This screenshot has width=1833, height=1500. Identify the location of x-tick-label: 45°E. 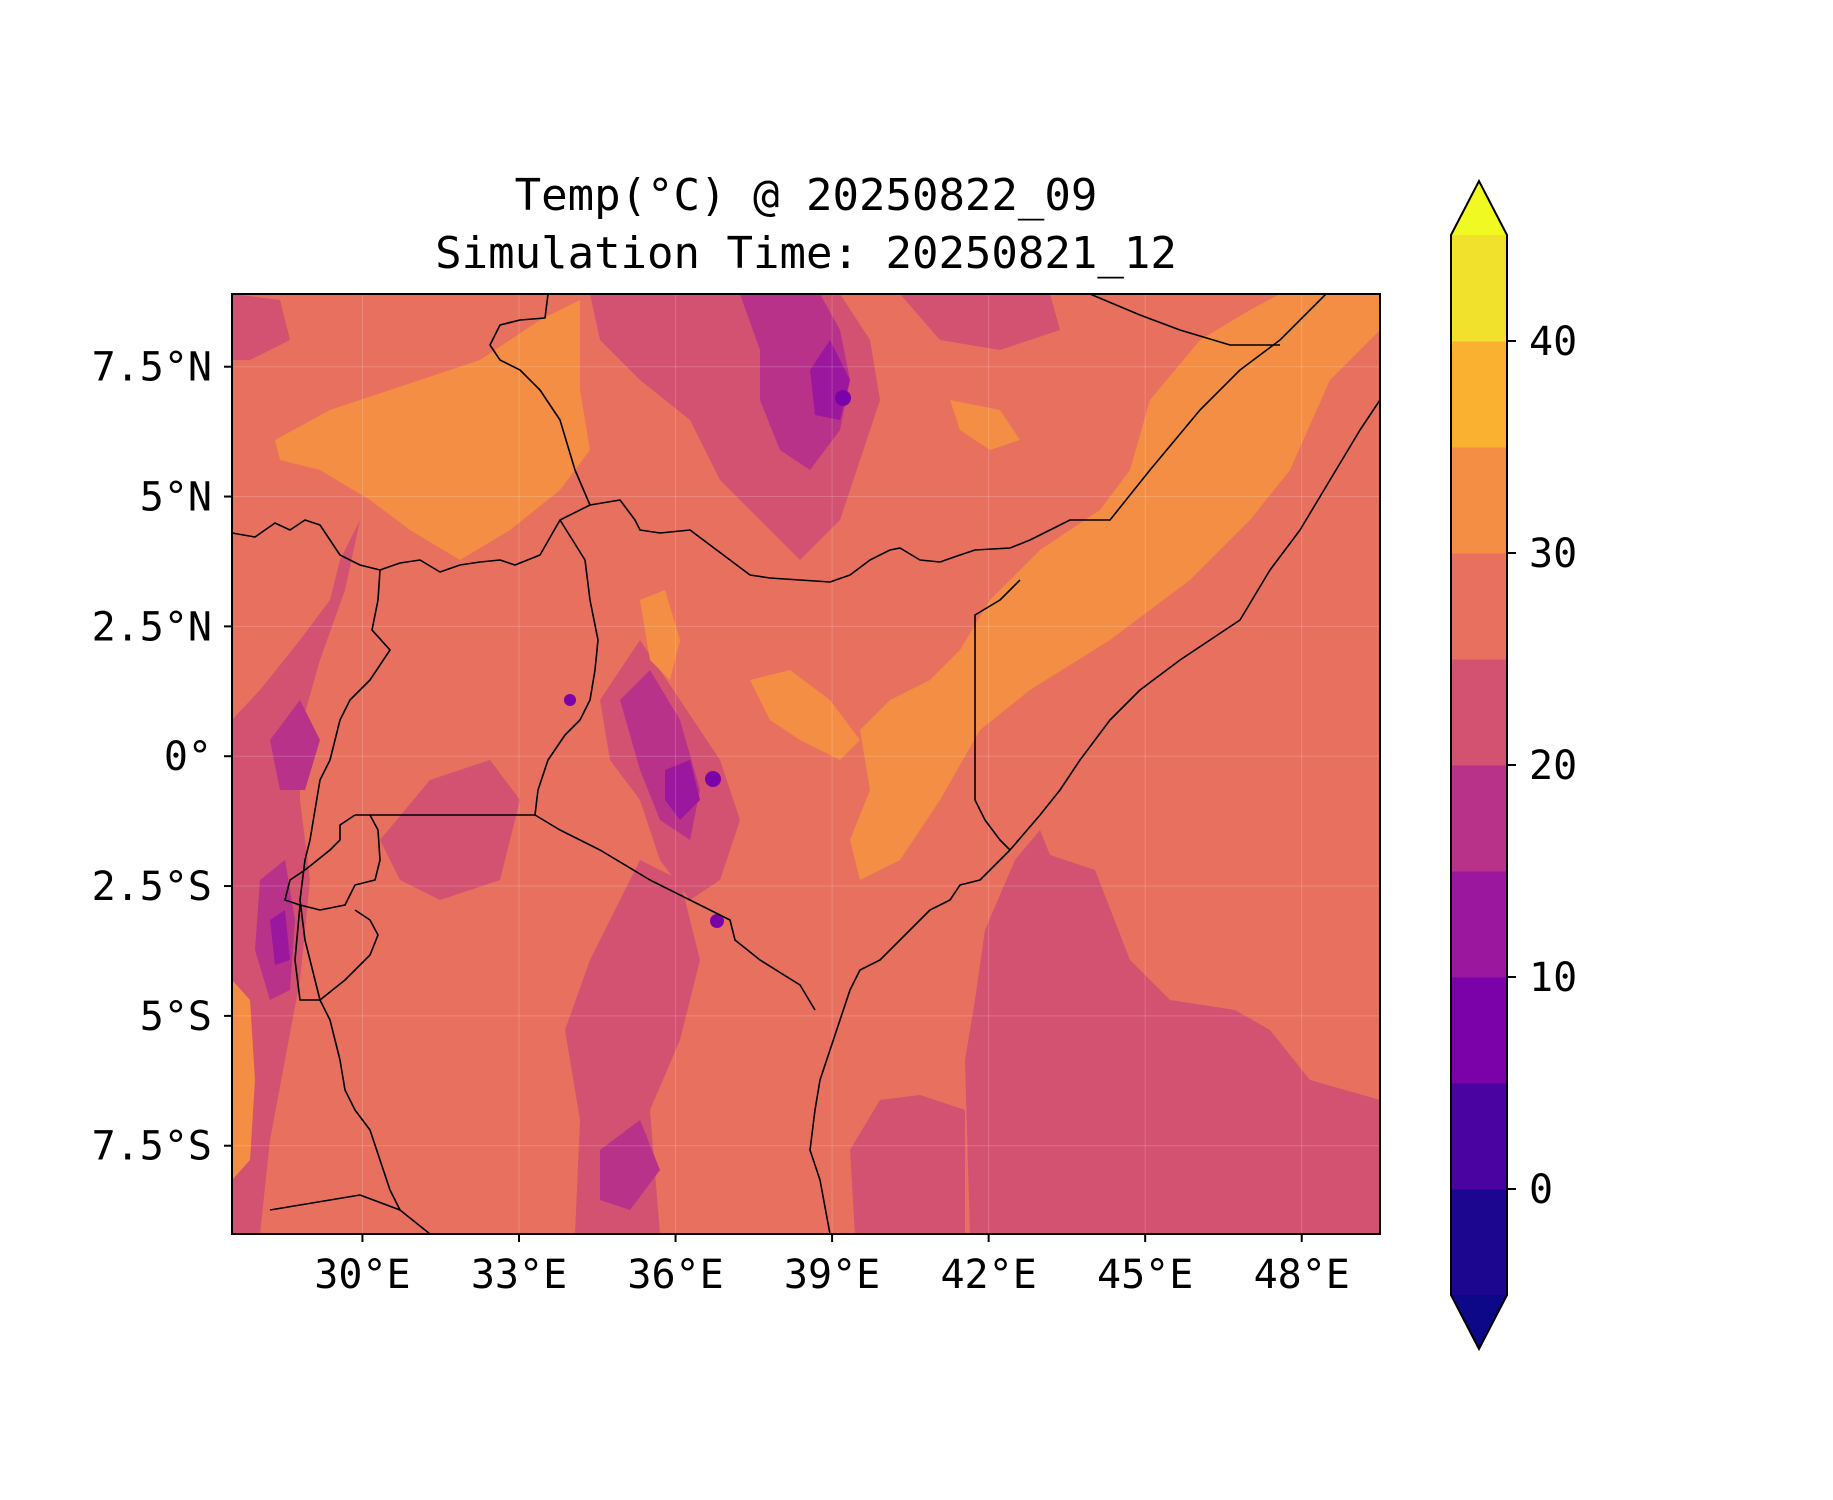
(1145, 1275).